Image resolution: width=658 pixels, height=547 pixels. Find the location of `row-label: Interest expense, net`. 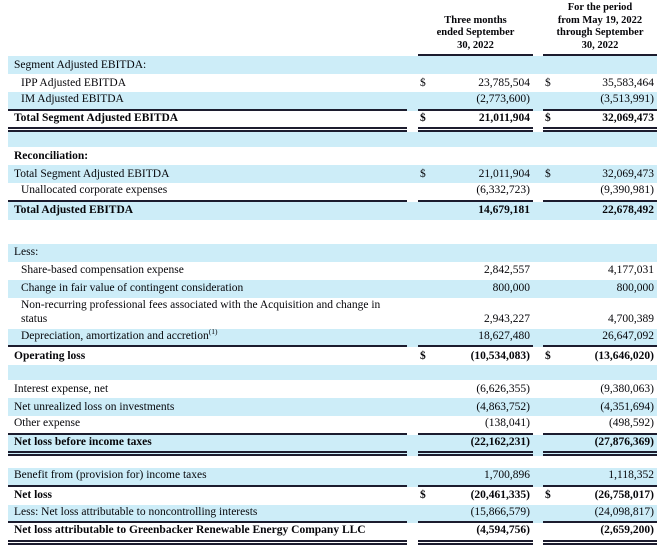

row-label: Interest expense, net is located at coordinates (61, 388).